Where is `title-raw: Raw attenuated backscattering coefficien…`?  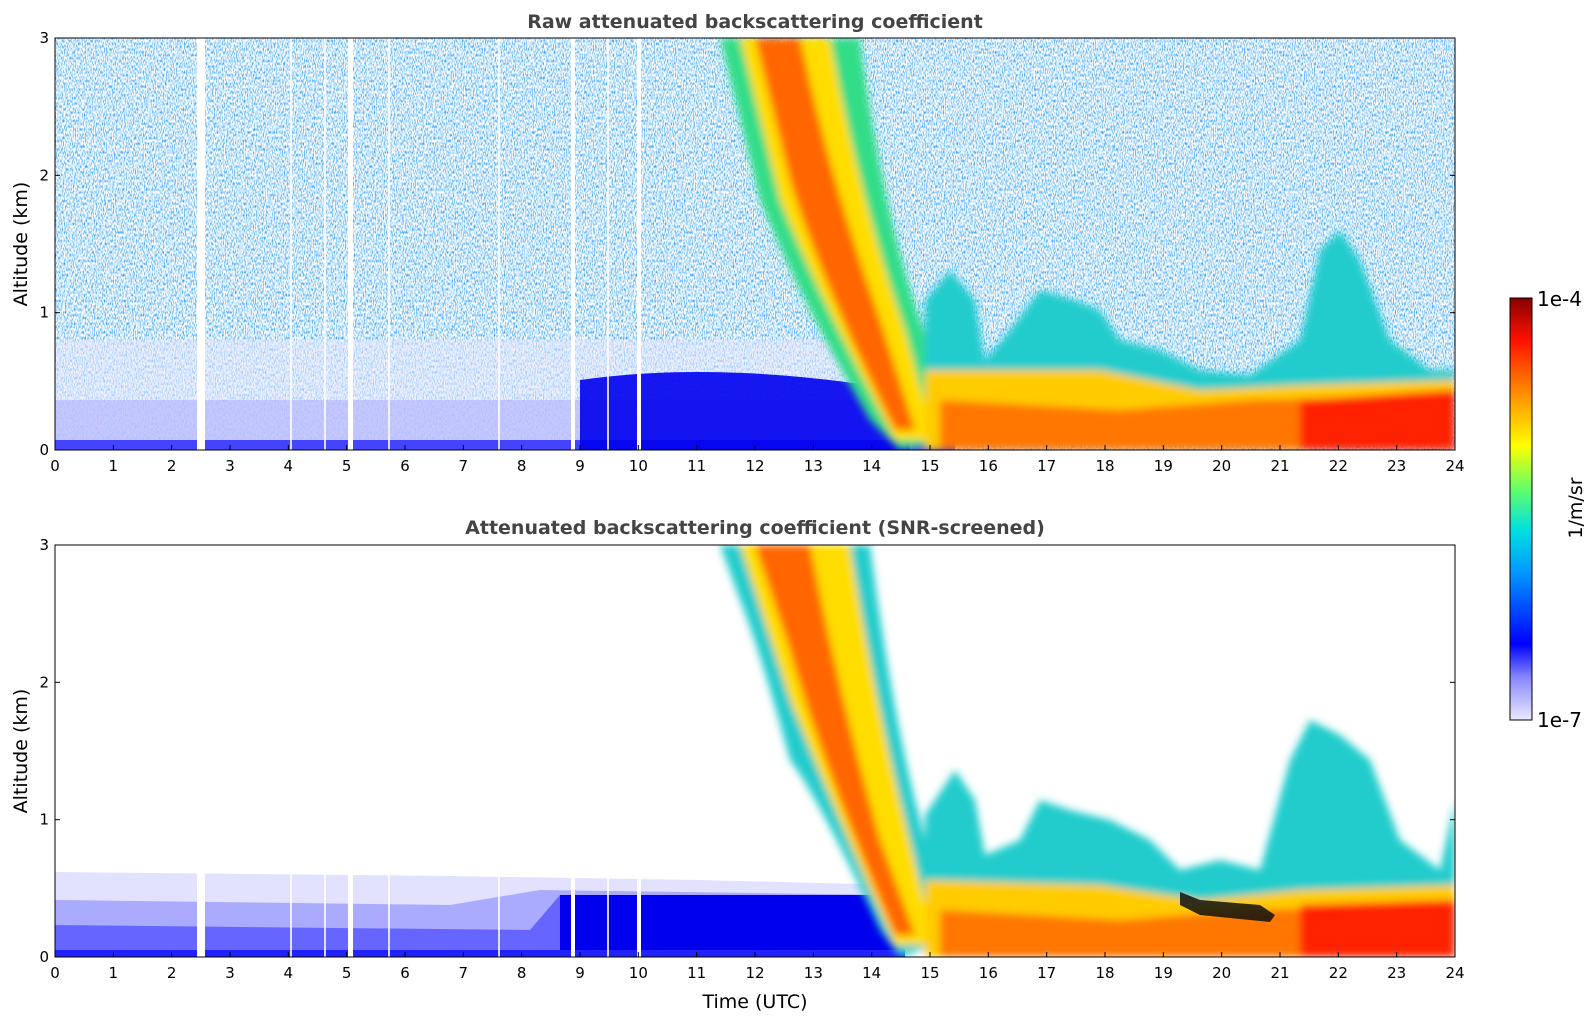 title-raw: Raw attenuated backscattering coefficien… is located at coordinates (755, 22).